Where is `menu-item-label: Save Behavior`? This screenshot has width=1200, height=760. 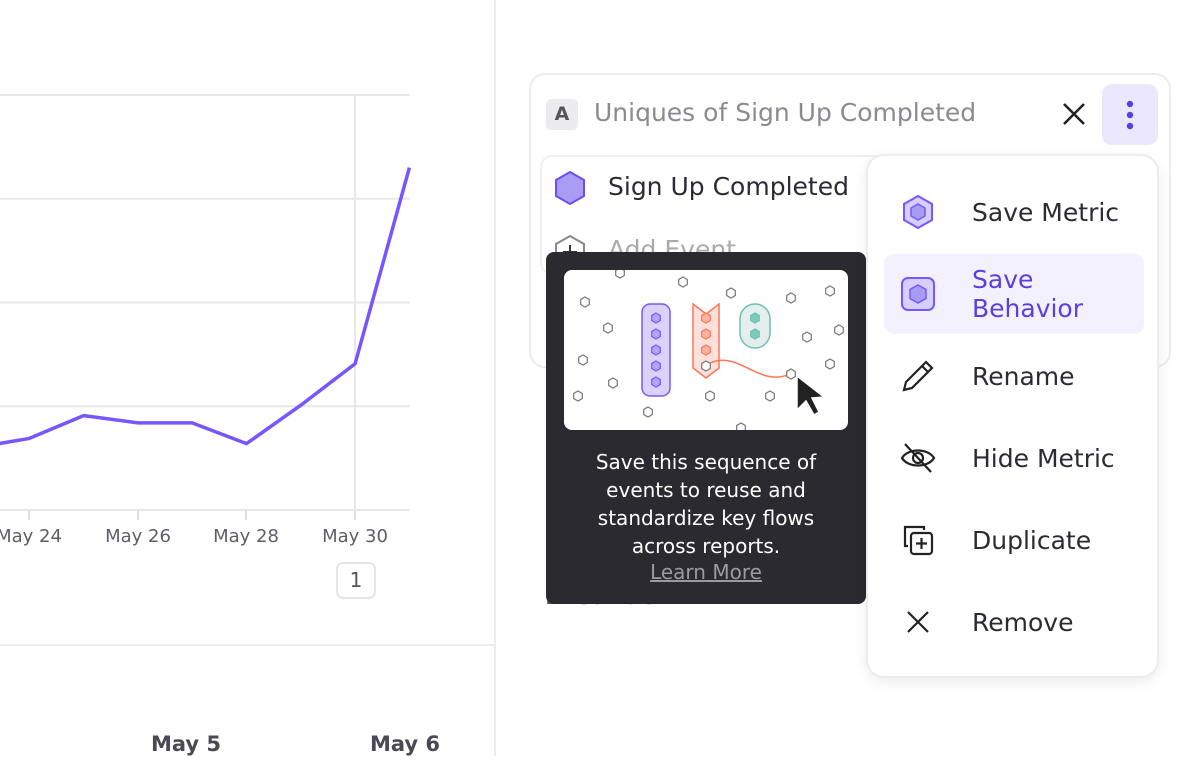 menu-item-label: Save Behavior is located at coordinates (1028, 294).